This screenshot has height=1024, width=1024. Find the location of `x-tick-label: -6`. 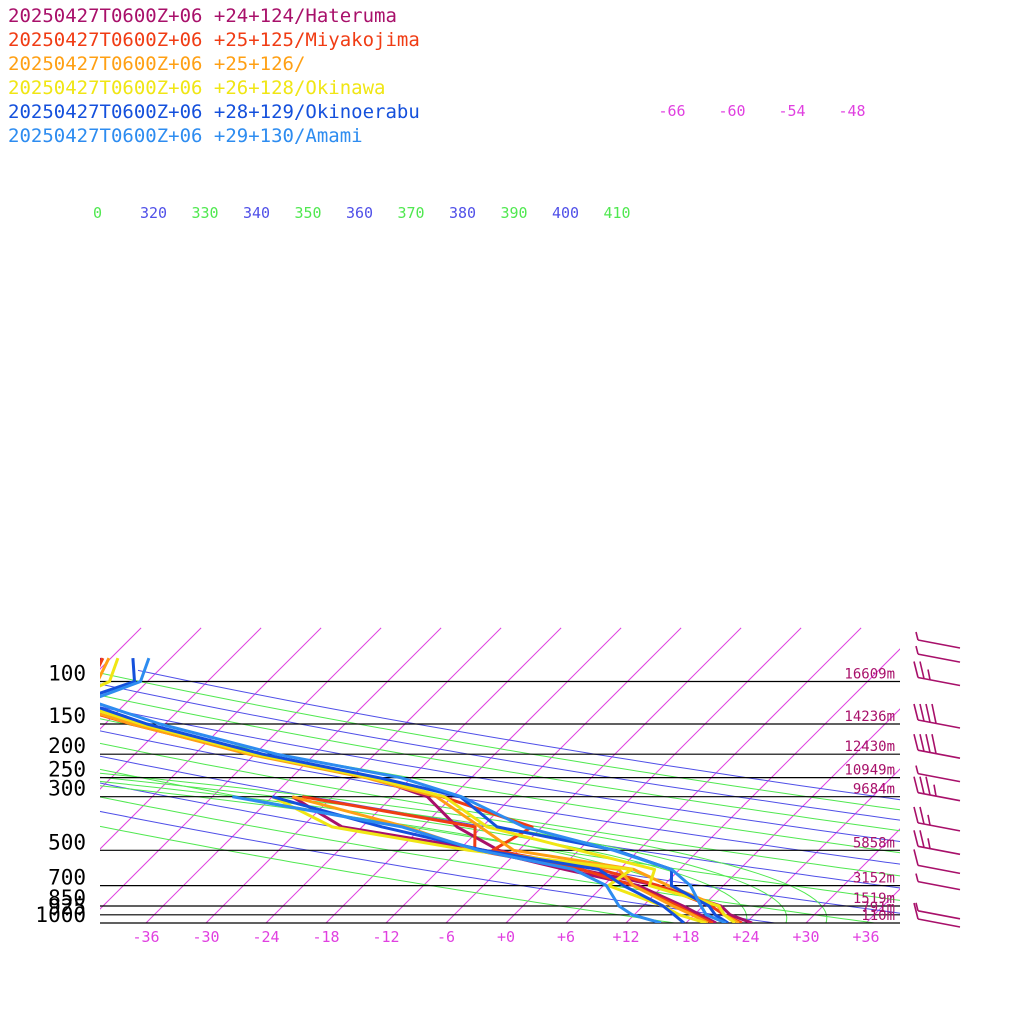

x-tick-label: -6 is located at coordinates (446, 937).